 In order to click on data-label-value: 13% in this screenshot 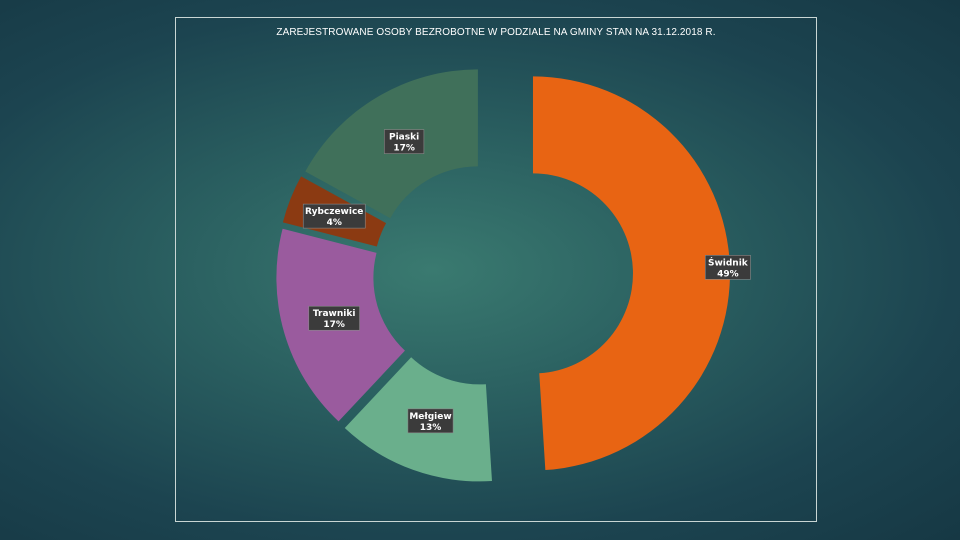, I will do `click(431, 428)`.